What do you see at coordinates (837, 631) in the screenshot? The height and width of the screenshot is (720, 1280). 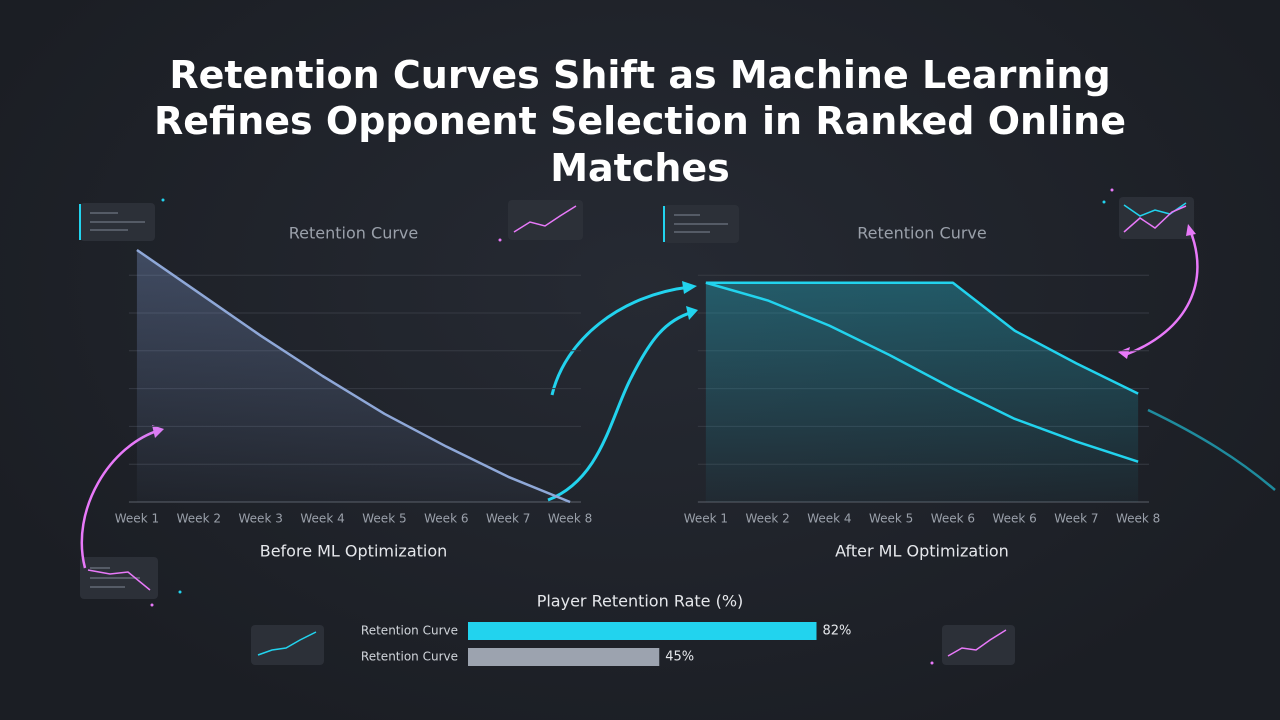 I see `value-label: 82%` at bounding box center [837, 631].